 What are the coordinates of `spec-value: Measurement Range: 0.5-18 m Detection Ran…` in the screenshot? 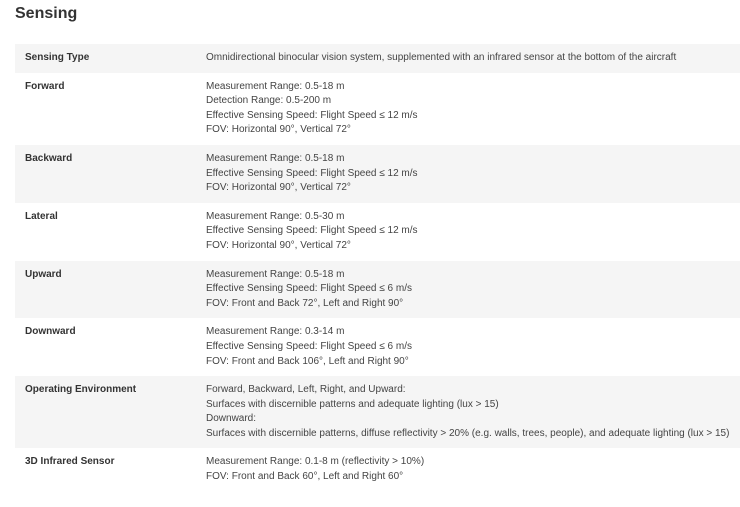 It's located at (312, 109).